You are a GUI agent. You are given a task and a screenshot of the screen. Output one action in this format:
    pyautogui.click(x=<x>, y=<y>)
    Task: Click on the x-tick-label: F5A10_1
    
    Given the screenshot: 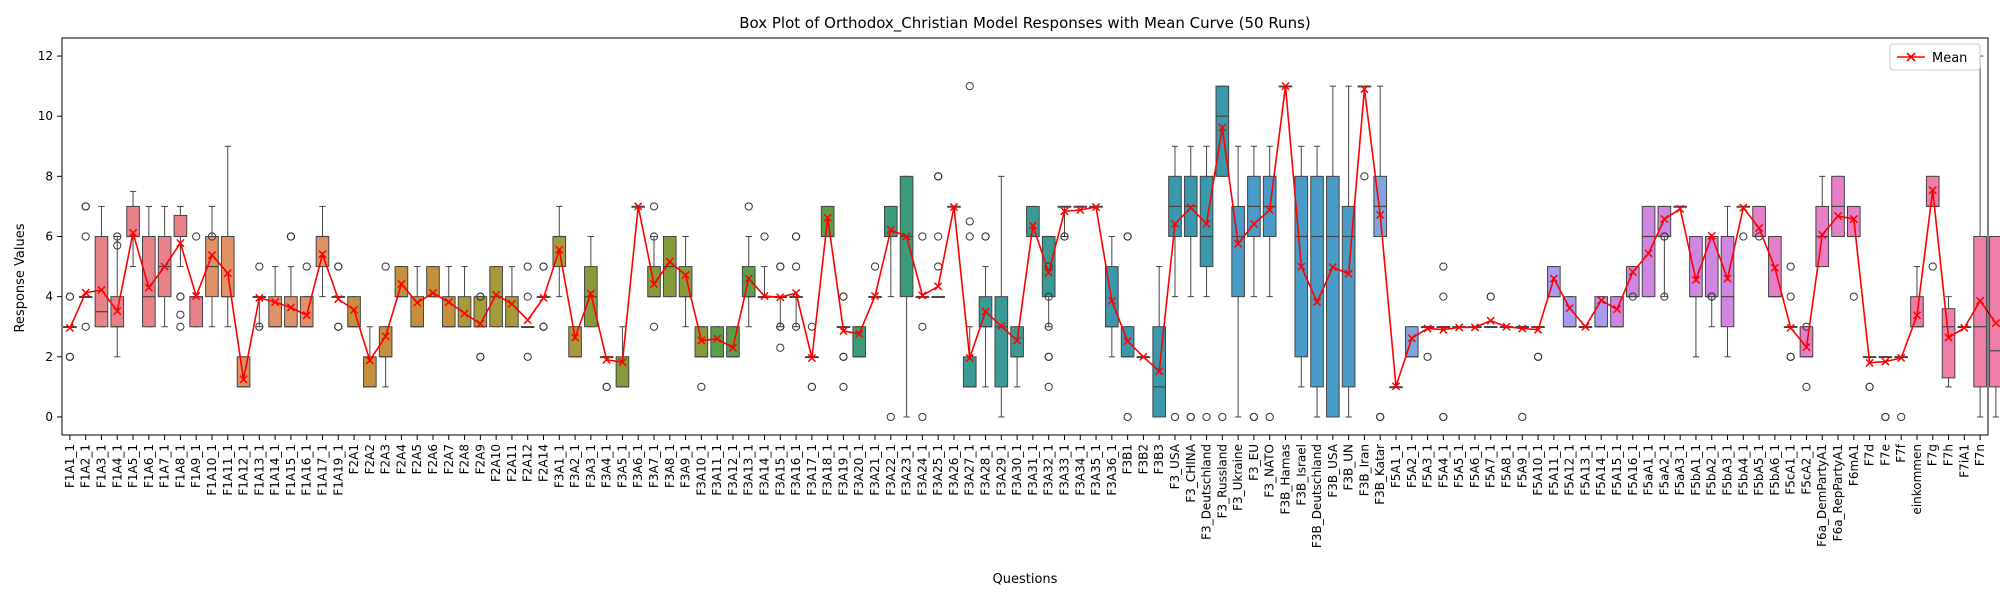 What is the action you would take?
    pyautogui.click(x=1538, y=470)
    